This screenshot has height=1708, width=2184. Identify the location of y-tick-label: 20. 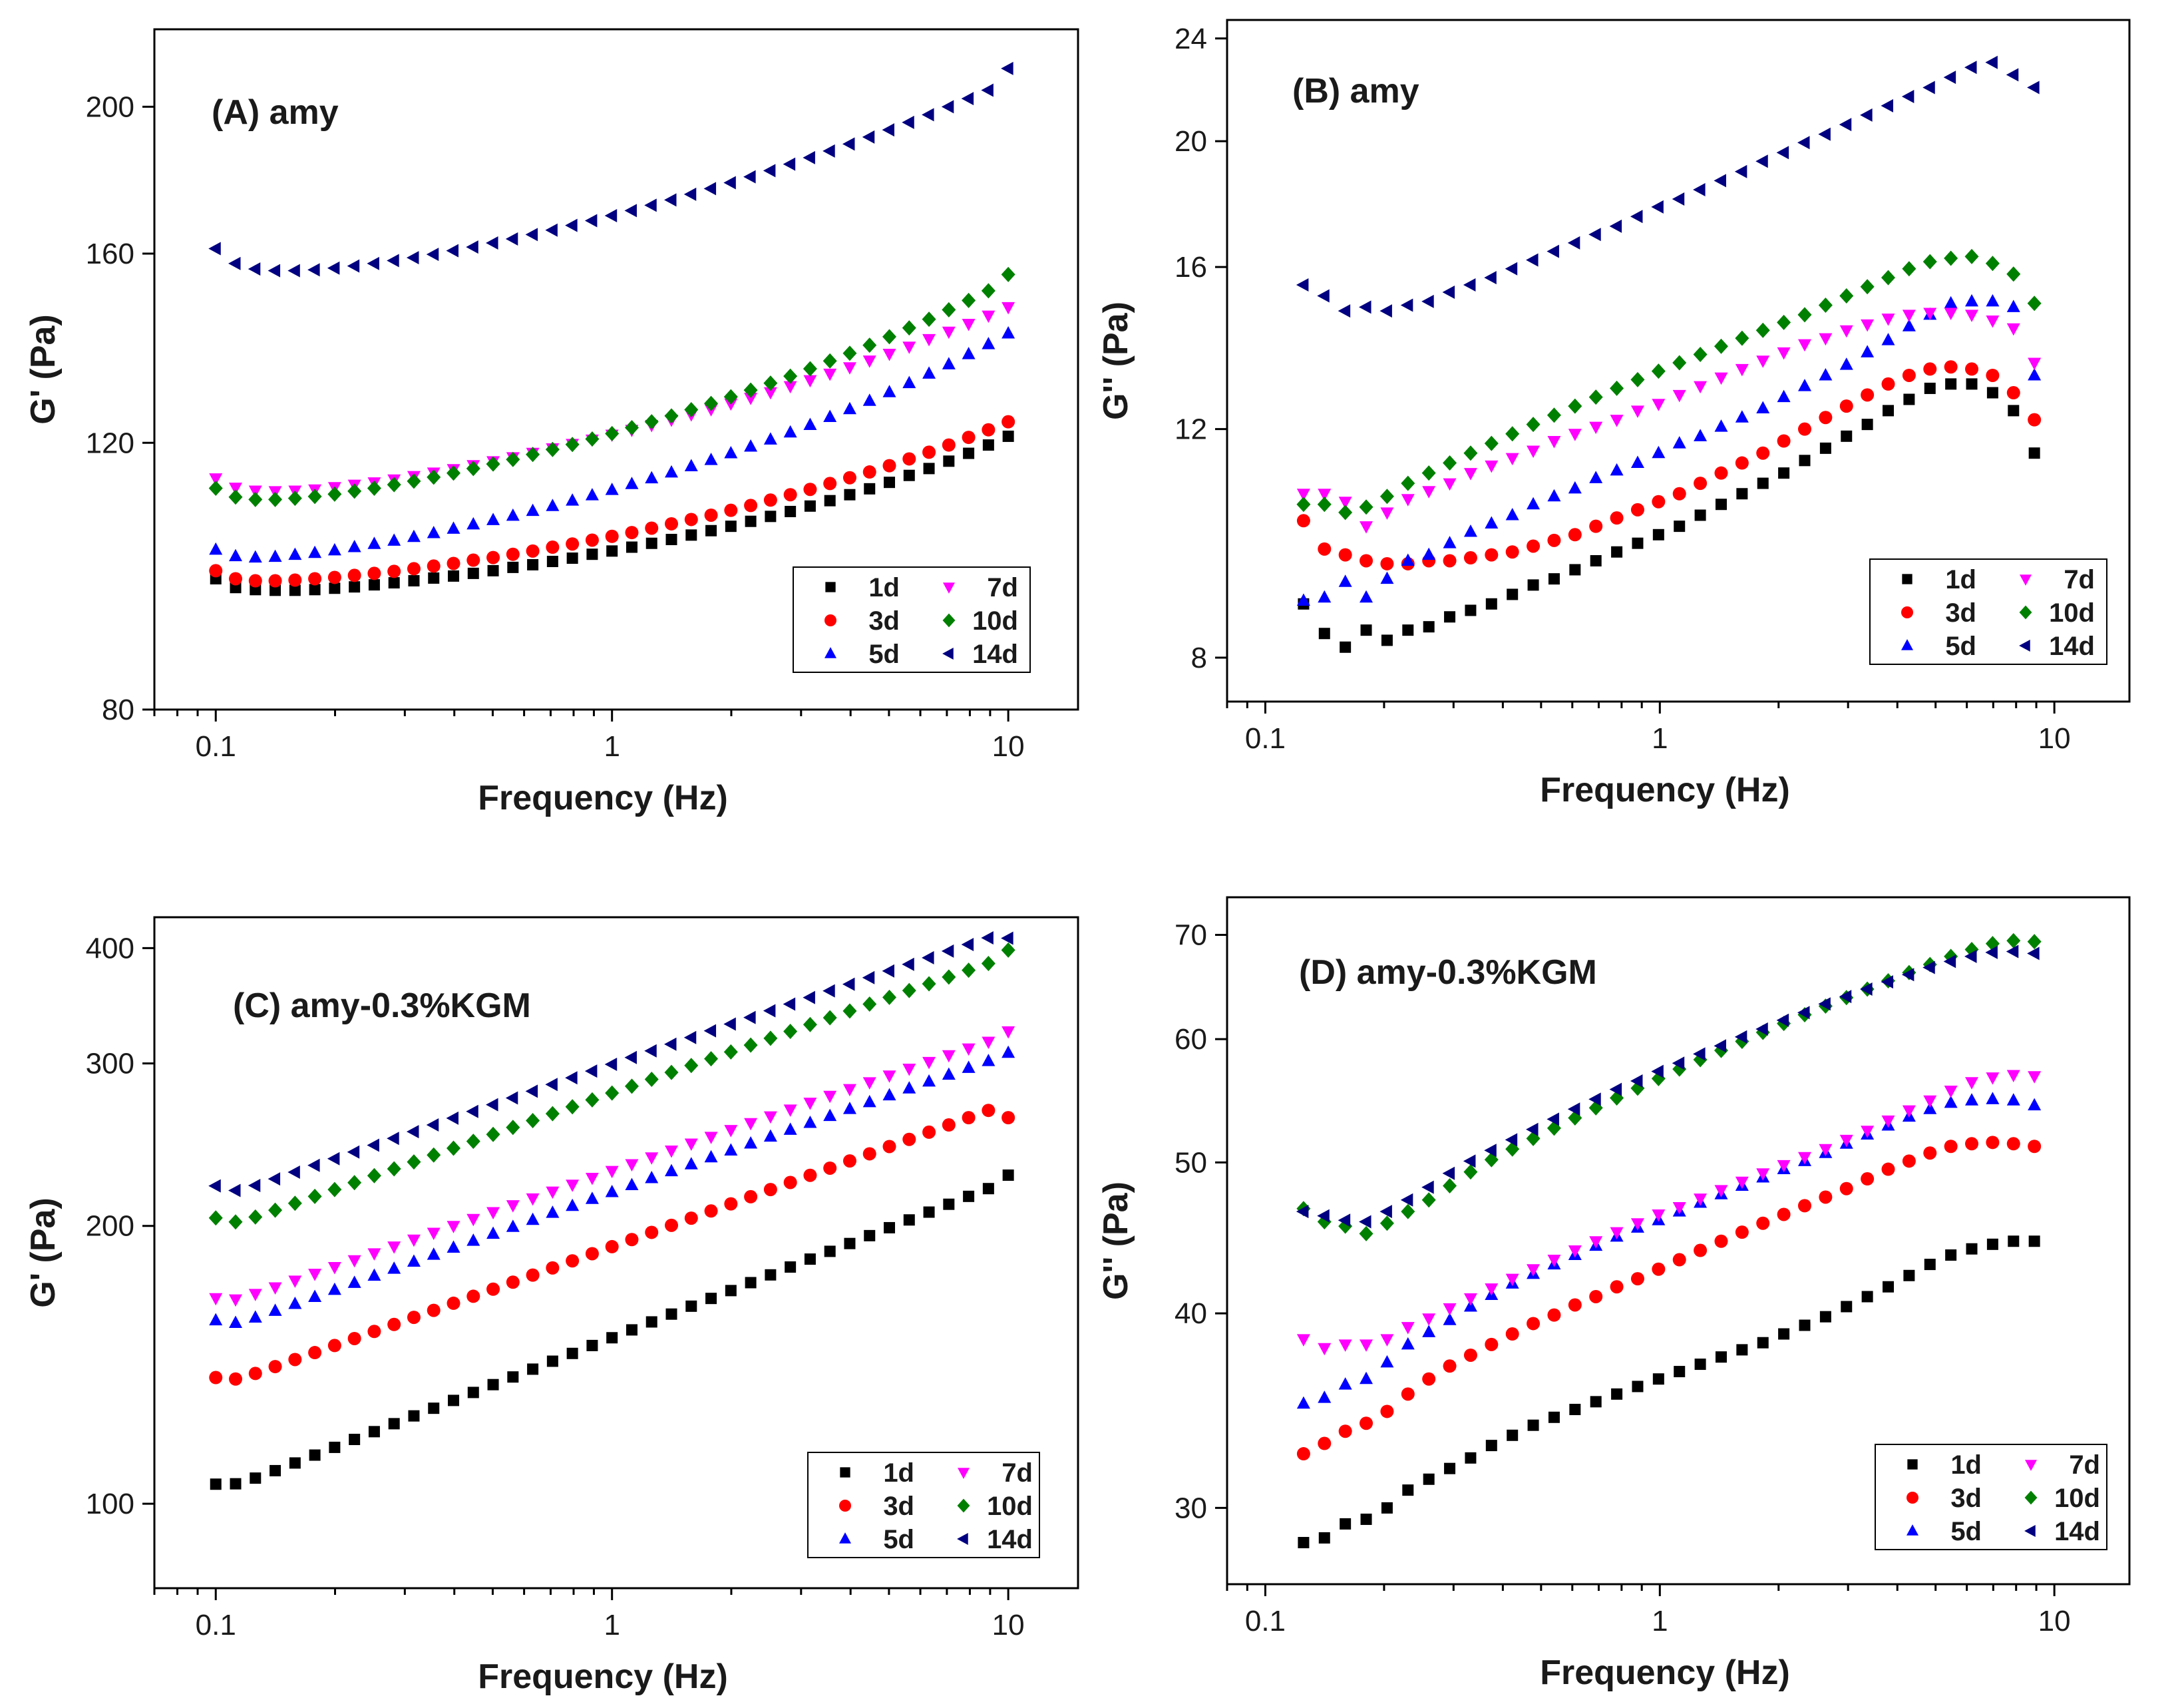
(1191, 141).